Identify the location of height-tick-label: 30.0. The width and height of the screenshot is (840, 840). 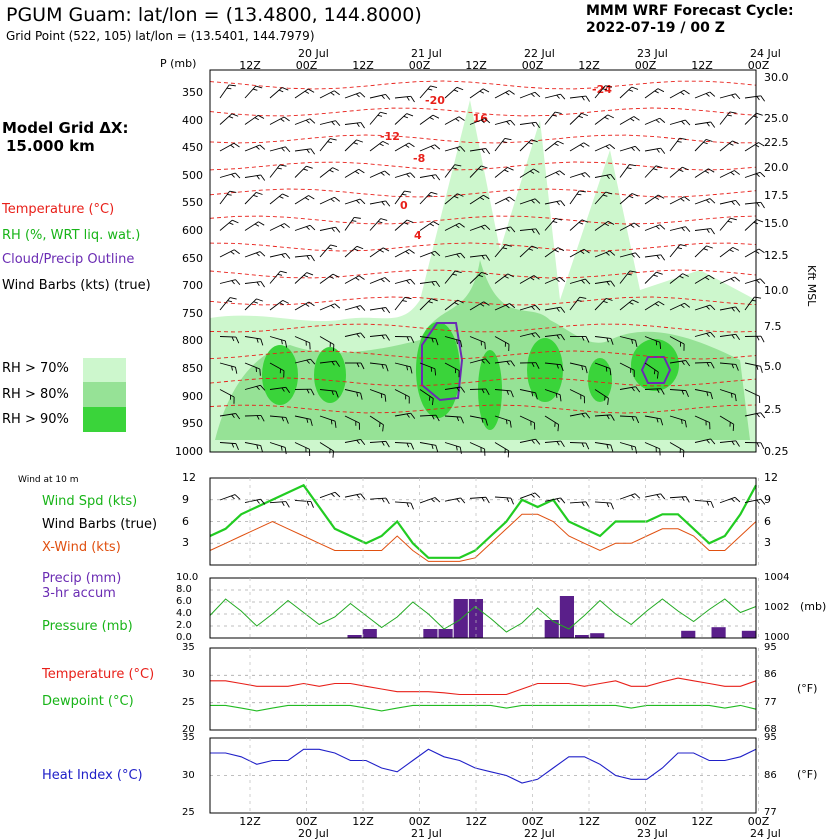
(776, 77).